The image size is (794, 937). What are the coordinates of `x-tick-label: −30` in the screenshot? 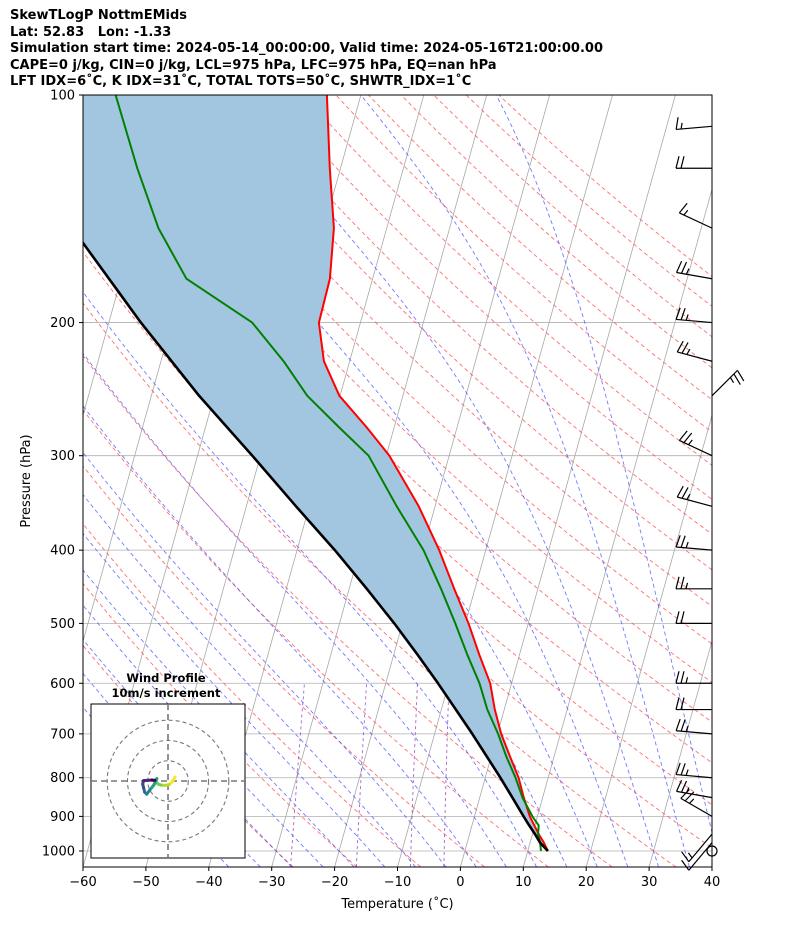 It's located at (271, 882).